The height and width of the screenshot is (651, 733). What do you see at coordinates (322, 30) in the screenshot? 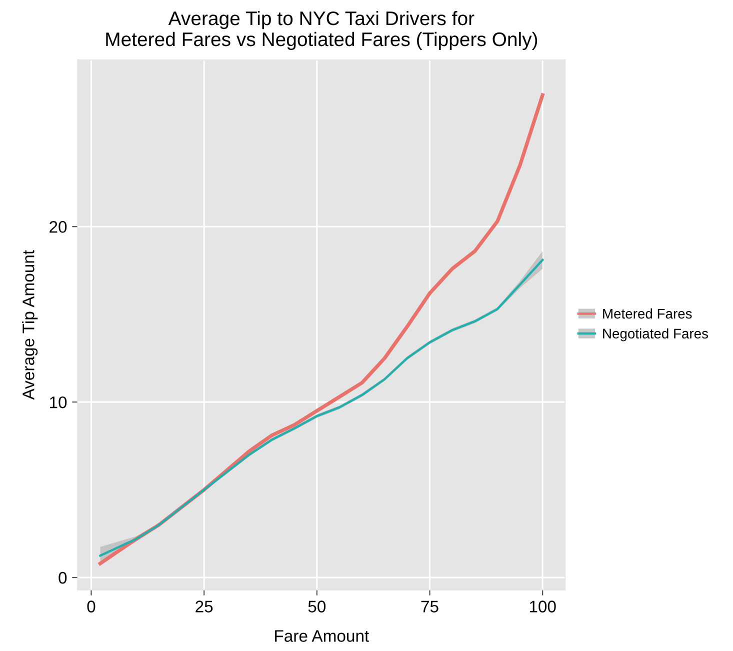
I see `chart-title: Average Tip to NYC Taxi Drivers for Metered Fares vs Negotiated Fares (Tippers Only)` at bounding box center [322, 30].